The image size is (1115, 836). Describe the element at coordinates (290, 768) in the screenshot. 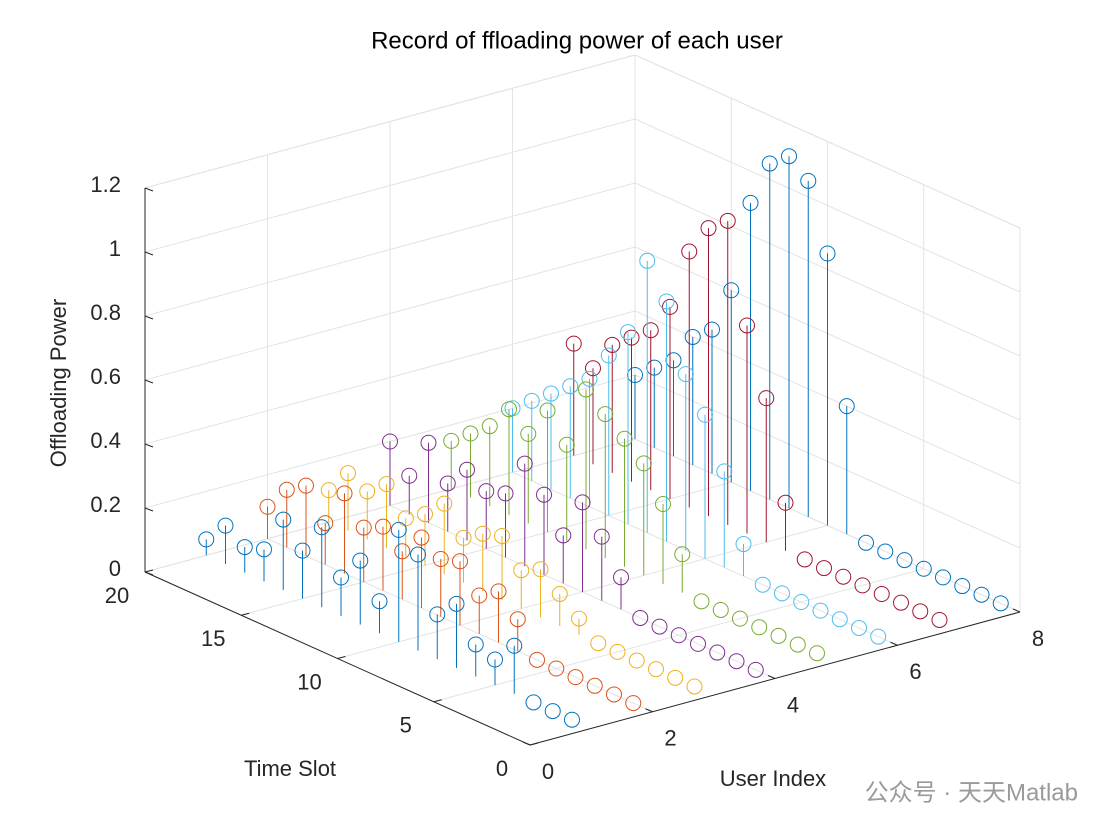

I see `y-axis-label: Time Slot` at that location.